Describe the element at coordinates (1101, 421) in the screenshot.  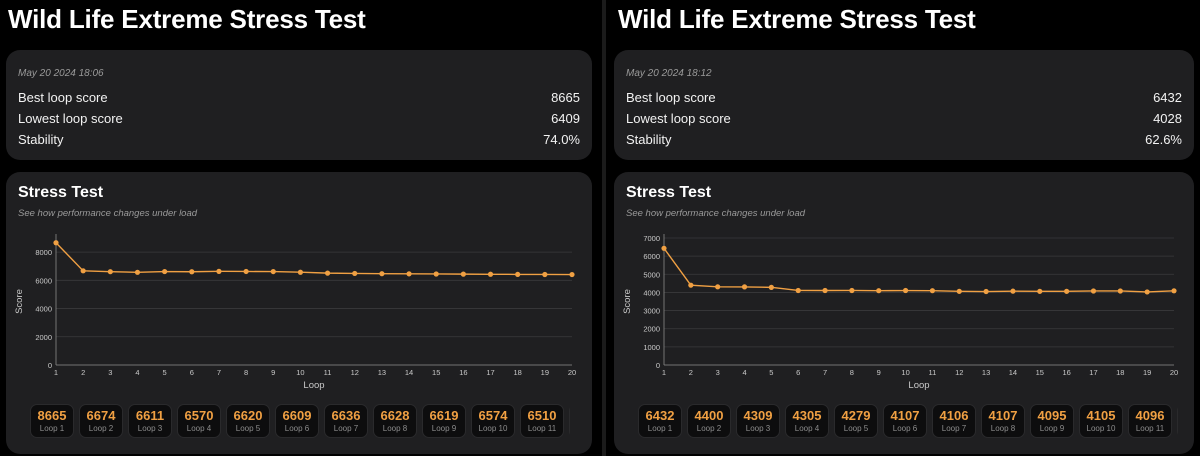
I see `loop-score-chip: 4105 Loop 10` at that location.